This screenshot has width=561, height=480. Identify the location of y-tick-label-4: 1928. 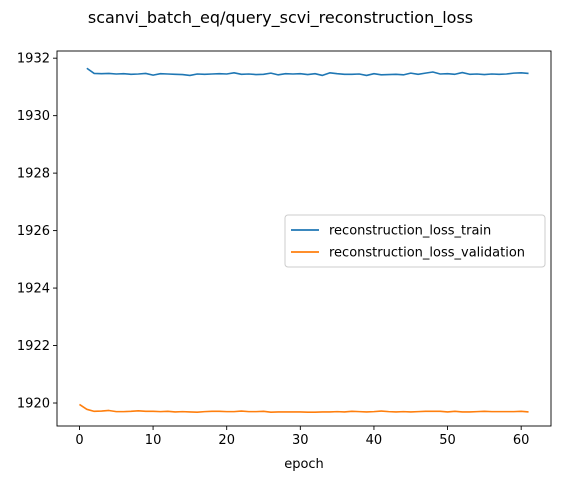
(33, 174).